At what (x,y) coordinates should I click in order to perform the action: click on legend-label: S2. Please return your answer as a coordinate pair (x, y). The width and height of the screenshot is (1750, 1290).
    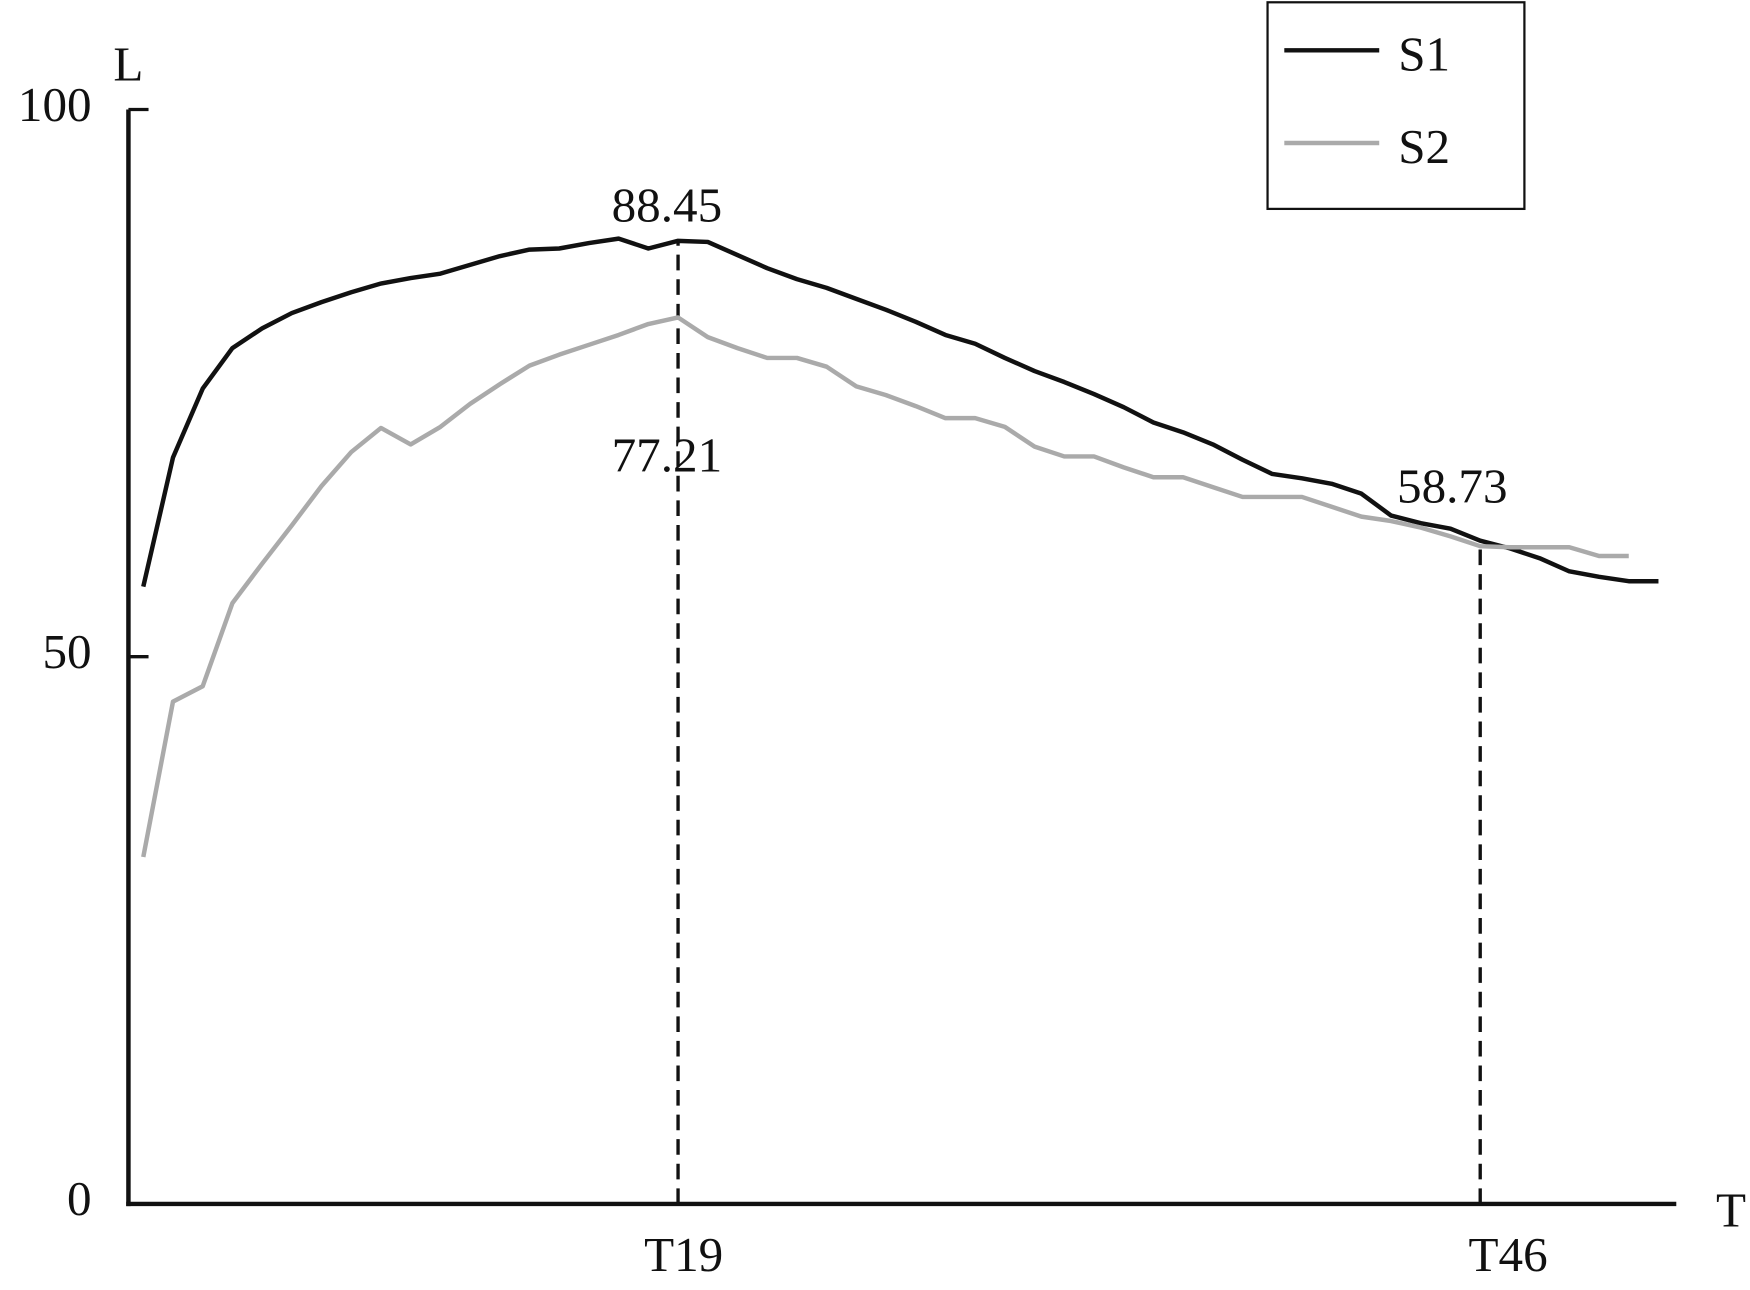
    Looking at the image, I should click on (1424, 146).